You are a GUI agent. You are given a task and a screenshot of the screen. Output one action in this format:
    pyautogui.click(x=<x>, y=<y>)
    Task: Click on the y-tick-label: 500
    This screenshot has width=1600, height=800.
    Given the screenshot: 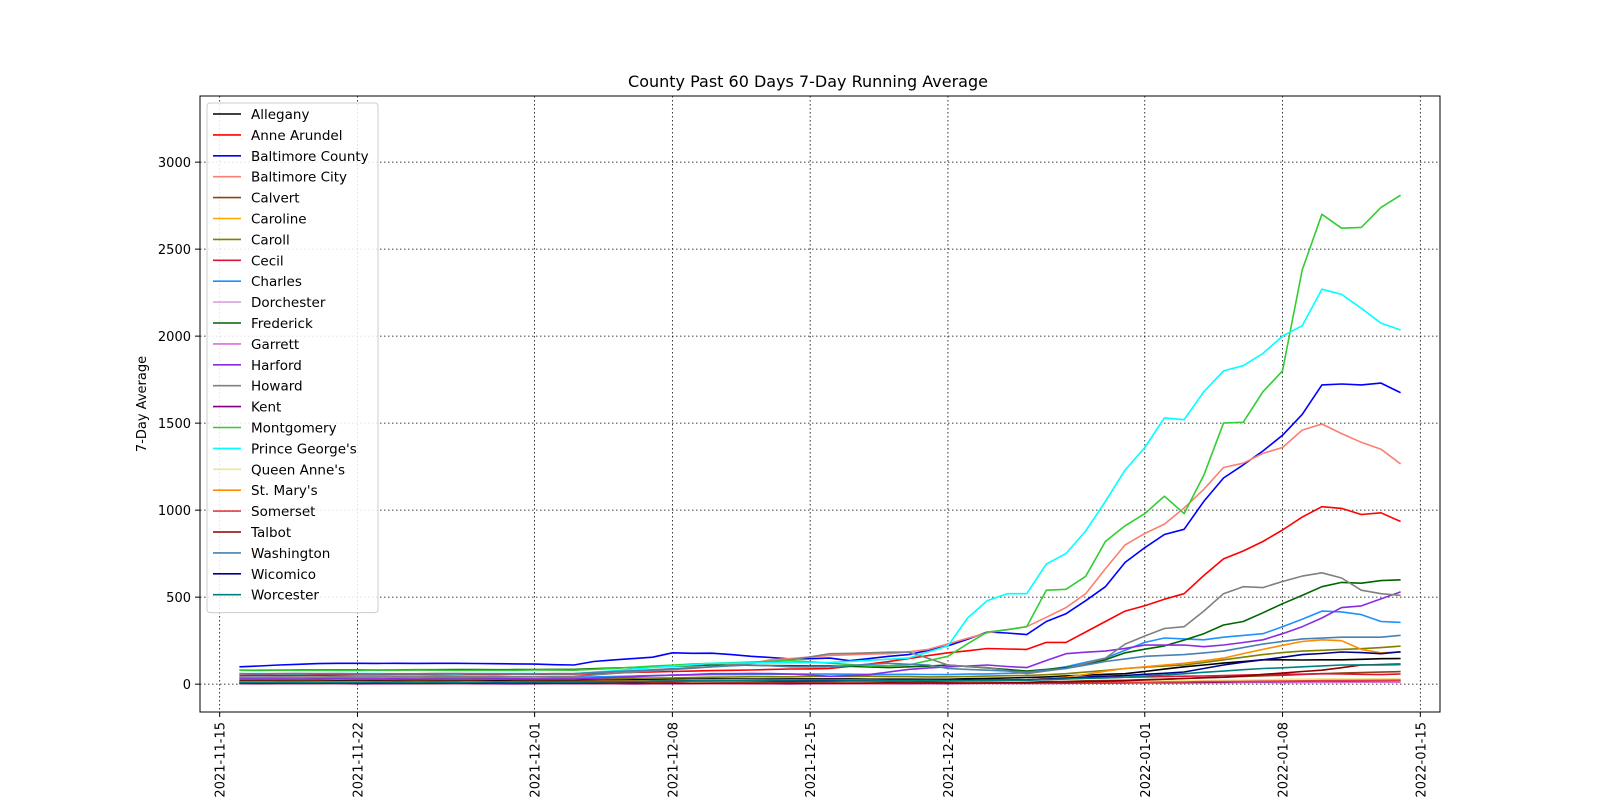 What is the action you would take?
    pyautogui.click(x=178, y=598)
    